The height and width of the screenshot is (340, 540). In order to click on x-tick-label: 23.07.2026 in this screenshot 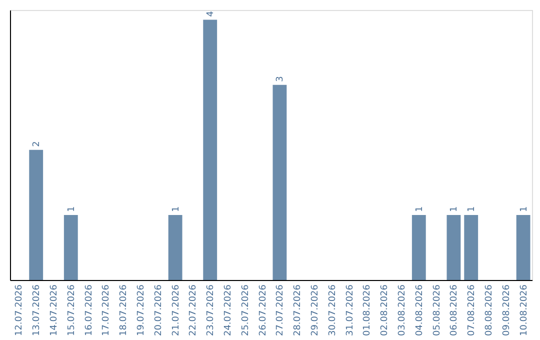, I will do `click(211, 310)`.